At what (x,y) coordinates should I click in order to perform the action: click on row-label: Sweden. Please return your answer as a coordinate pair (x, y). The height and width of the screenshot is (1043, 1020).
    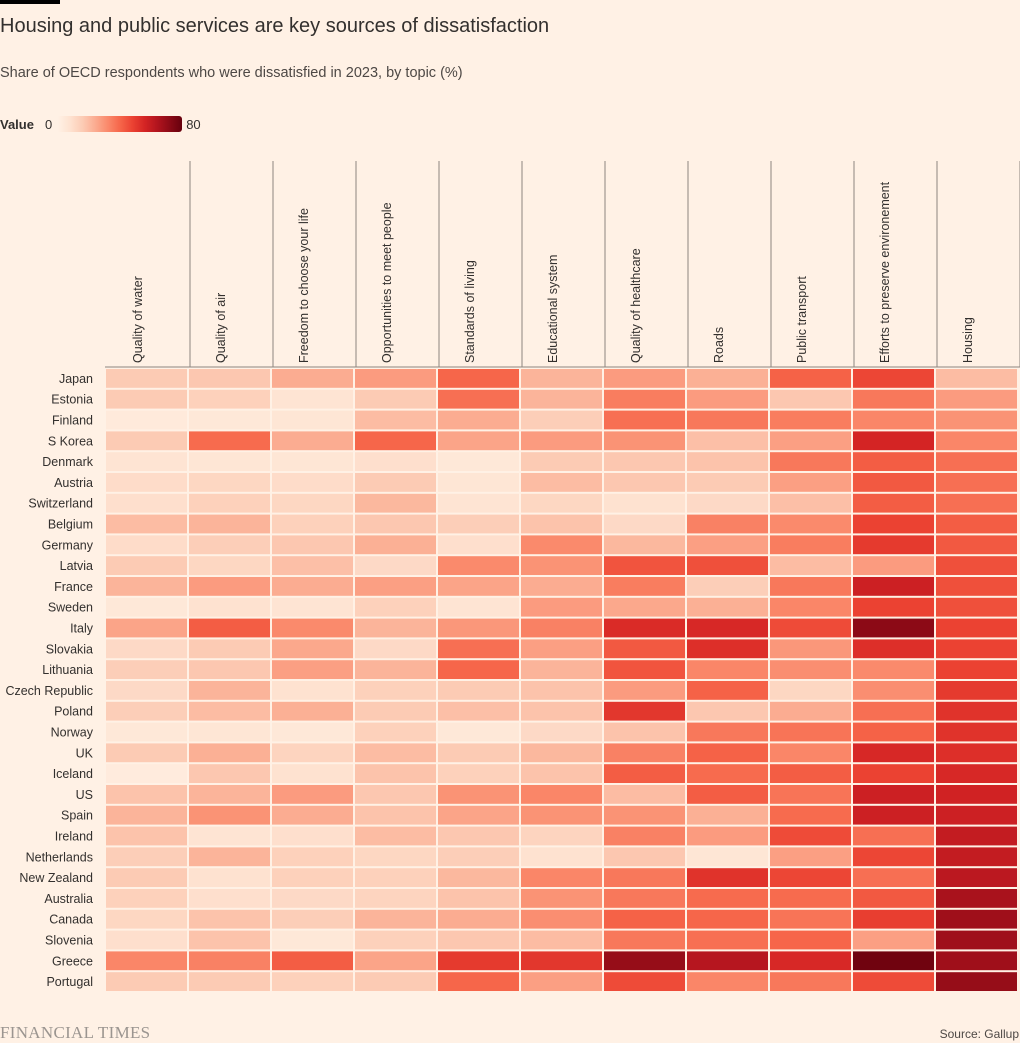
    Looking at the image, I should click on (70, 608).